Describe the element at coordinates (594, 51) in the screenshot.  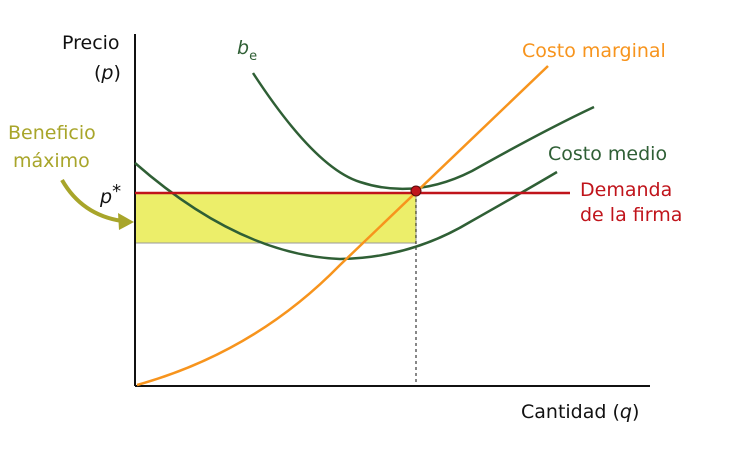
I see `marginal-cost-label: Costo marginal` at that location.